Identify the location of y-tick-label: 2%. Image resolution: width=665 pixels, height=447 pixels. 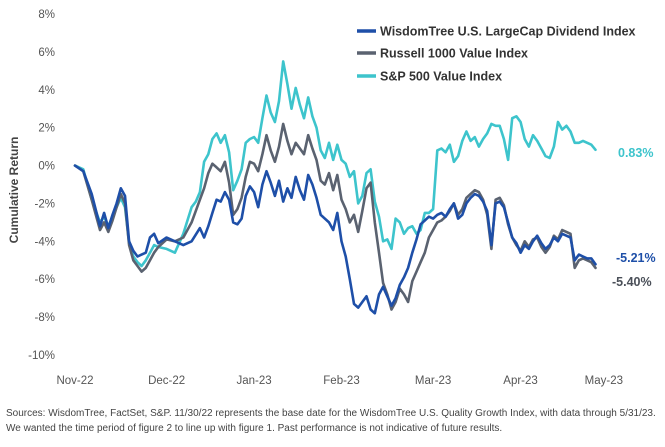
(46, 129).